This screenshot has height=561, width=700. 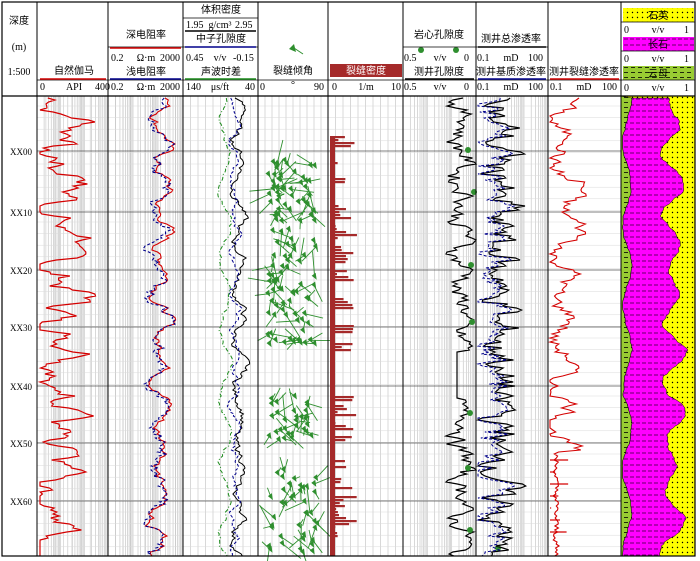 What do you see at coordinates (225, 327) in the screenshot?
I see `ac-curve` at bounding box center [225, 327].